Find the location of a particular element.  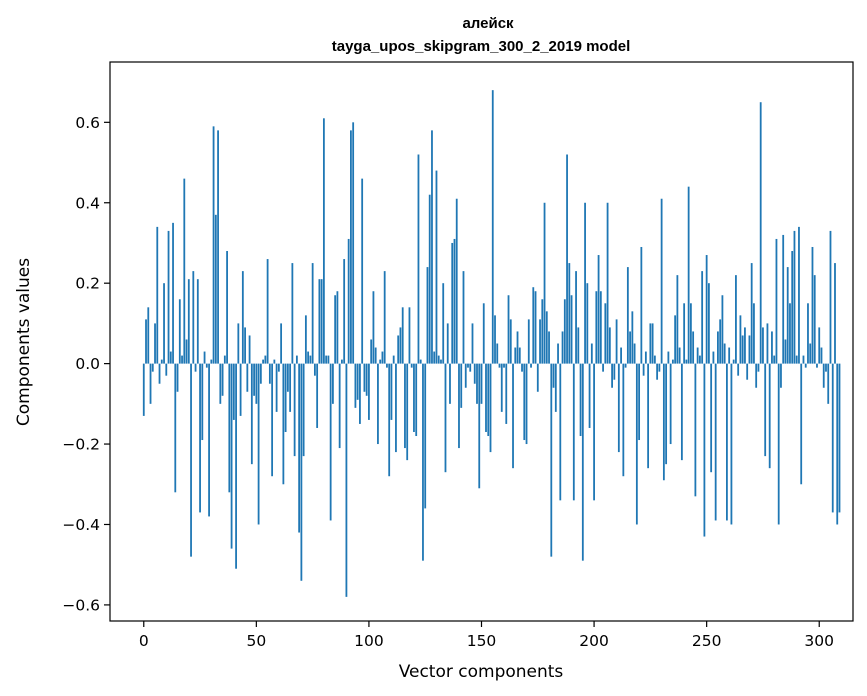

x-tick-label: 0 is located at coordinates (144, 641).